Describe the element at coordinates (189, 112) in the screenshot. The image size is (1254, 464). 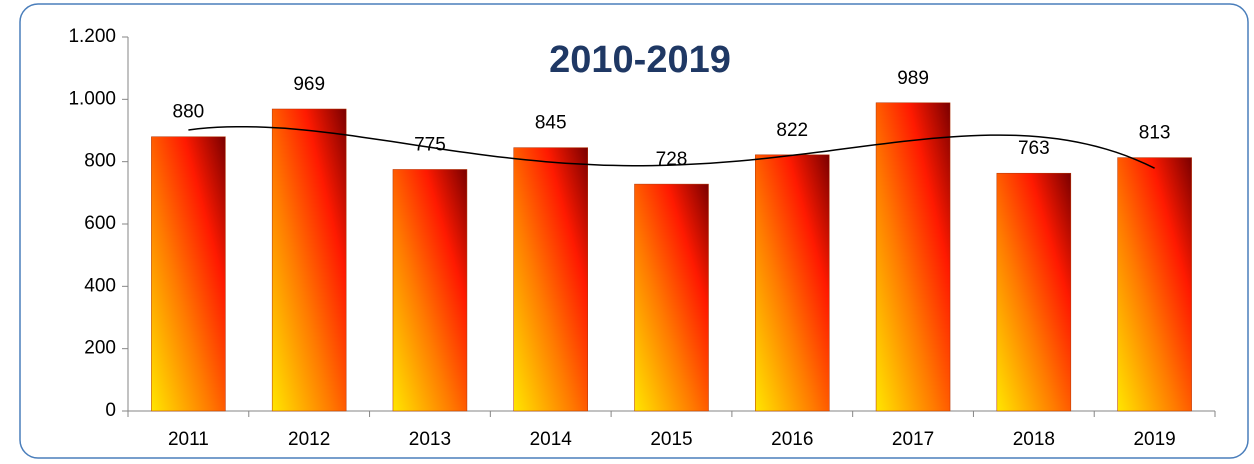
I see `data-label: 880` at that location.